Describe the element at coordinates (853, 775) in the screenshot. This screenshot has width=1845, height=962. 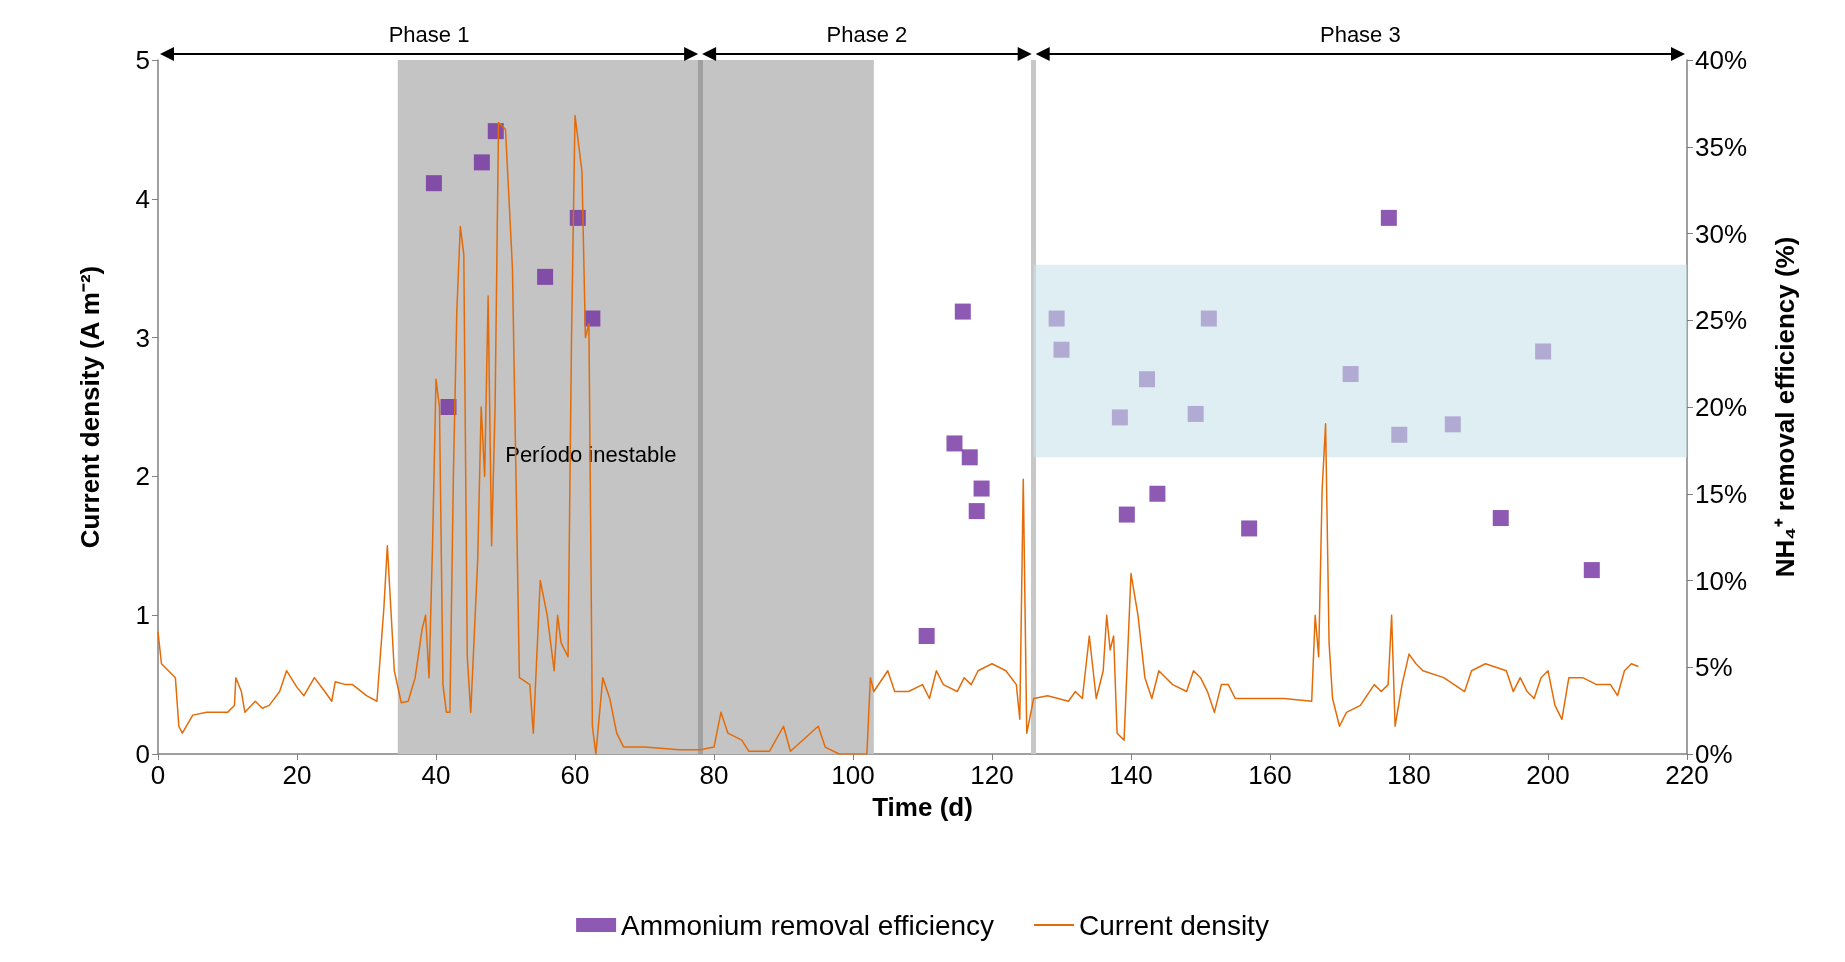
I see `x-tick-label: 100` at that location.